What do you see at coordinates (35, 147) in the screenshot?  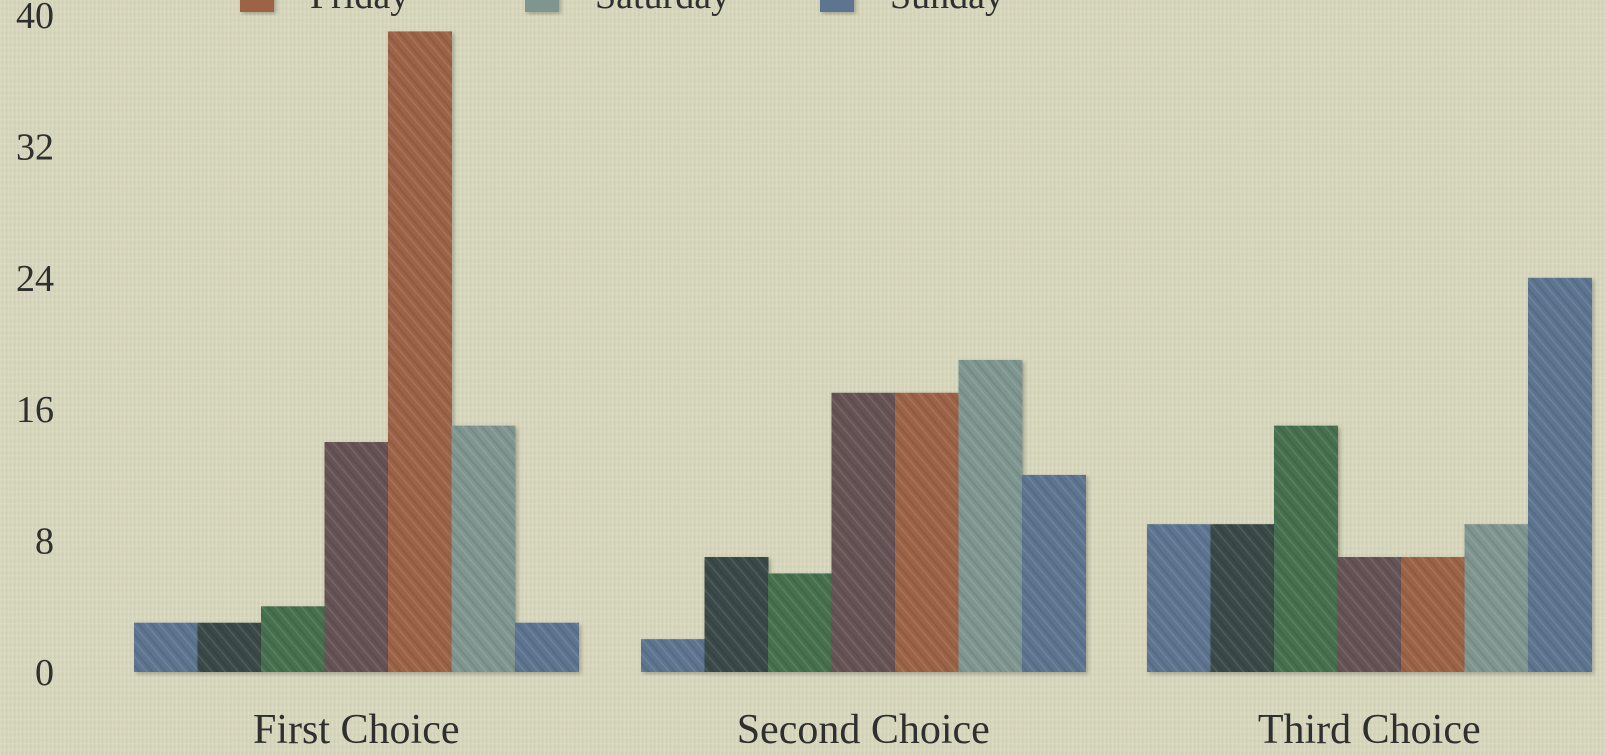 I see `y-tick-label: 32` at bounding box center [35, 147].